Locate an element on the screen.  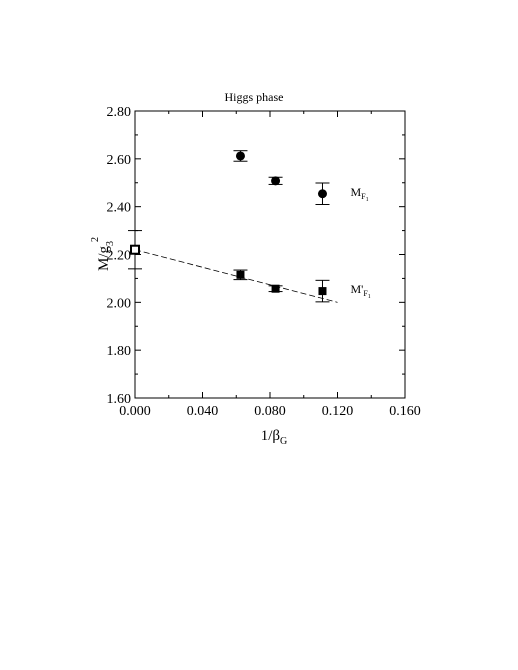
x-axis-label: 1/βG is located at coordinates (274, 437).